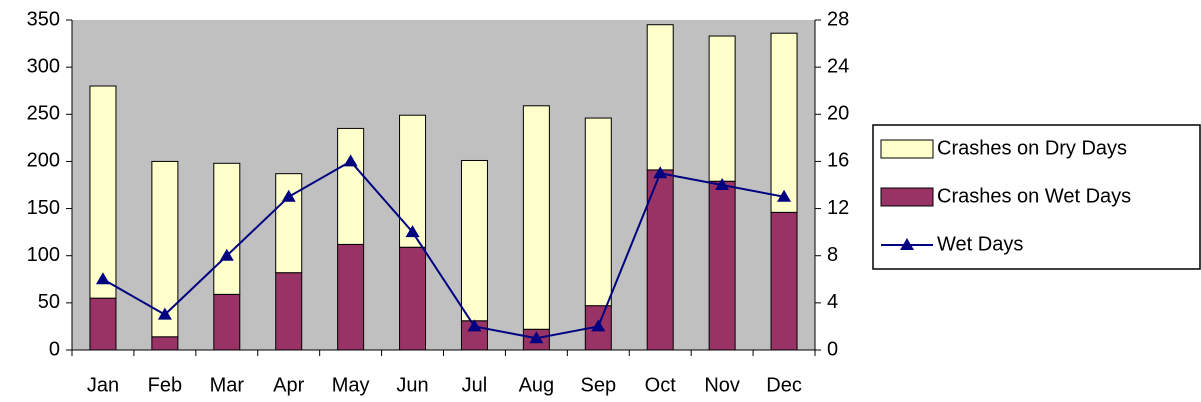  Describe the element at coordinates (838, 208) in the screenshot. I see `y2-tick-label: 12` at that location.